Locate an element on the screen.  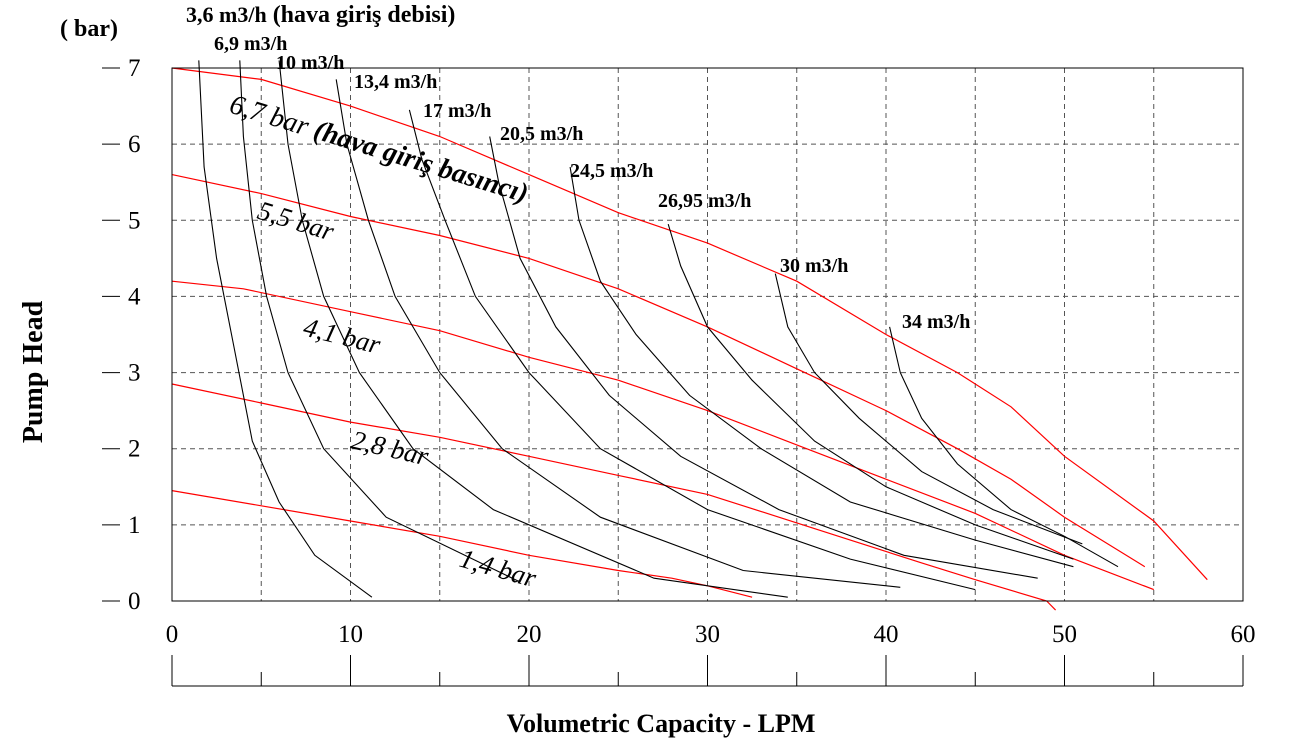
airflow-curve-label: 3,6 m3/h (hava giriş debisi) is located at coordinates (320, 15).